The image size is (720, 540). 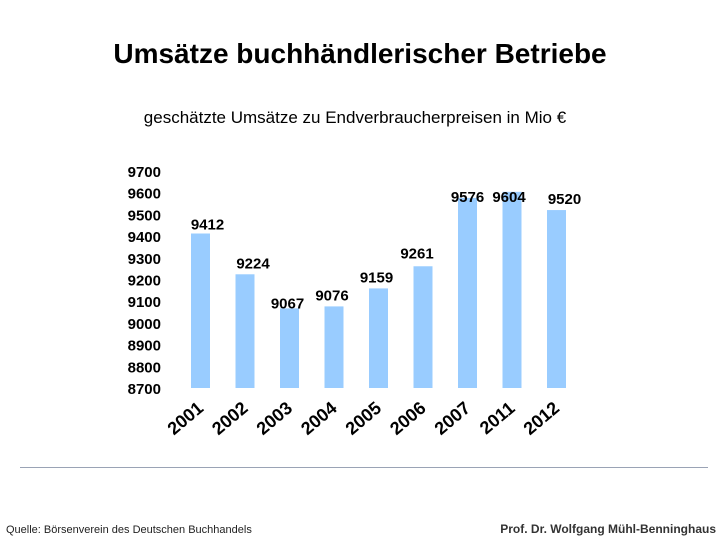 What do you see at coordinates (467, 197) in the screenshot?
I see `data-label: 9576` at bounding box center [467, 197].